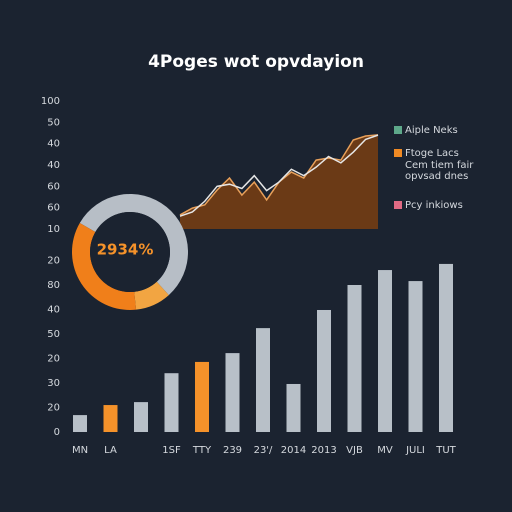 The height and width of the screenshot is (512, 512). What do you see at coordinates (232, 450) in the screenshot?
I see `x-tick-label: 239` at bounding box center [232, 450].